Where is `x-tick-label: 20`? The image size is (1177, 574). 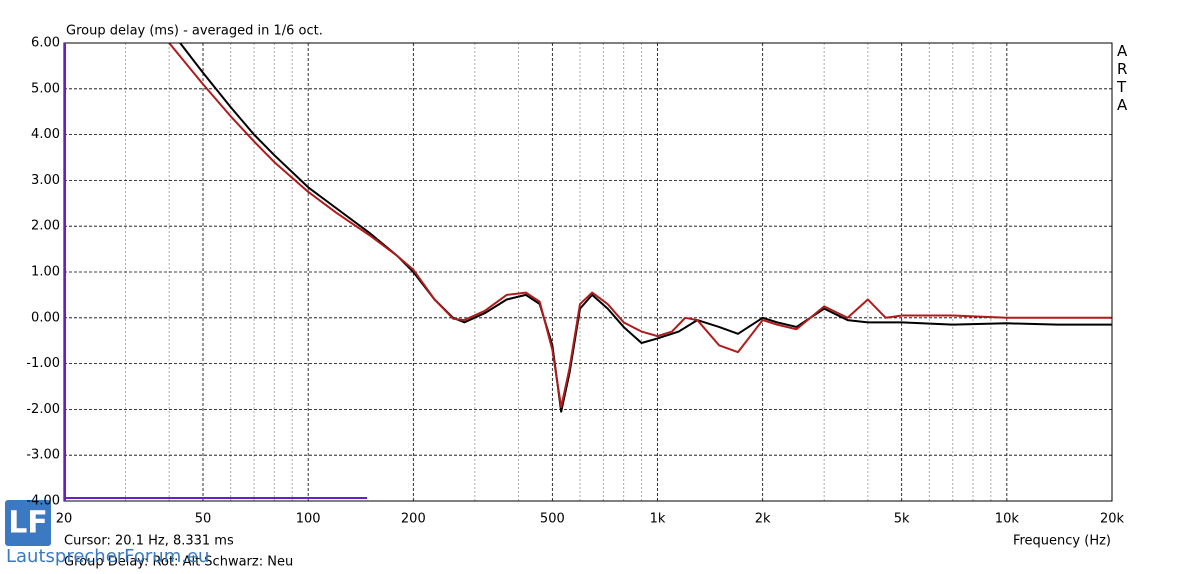 x-tick-label: 20 is located at coordinates (64, 519).